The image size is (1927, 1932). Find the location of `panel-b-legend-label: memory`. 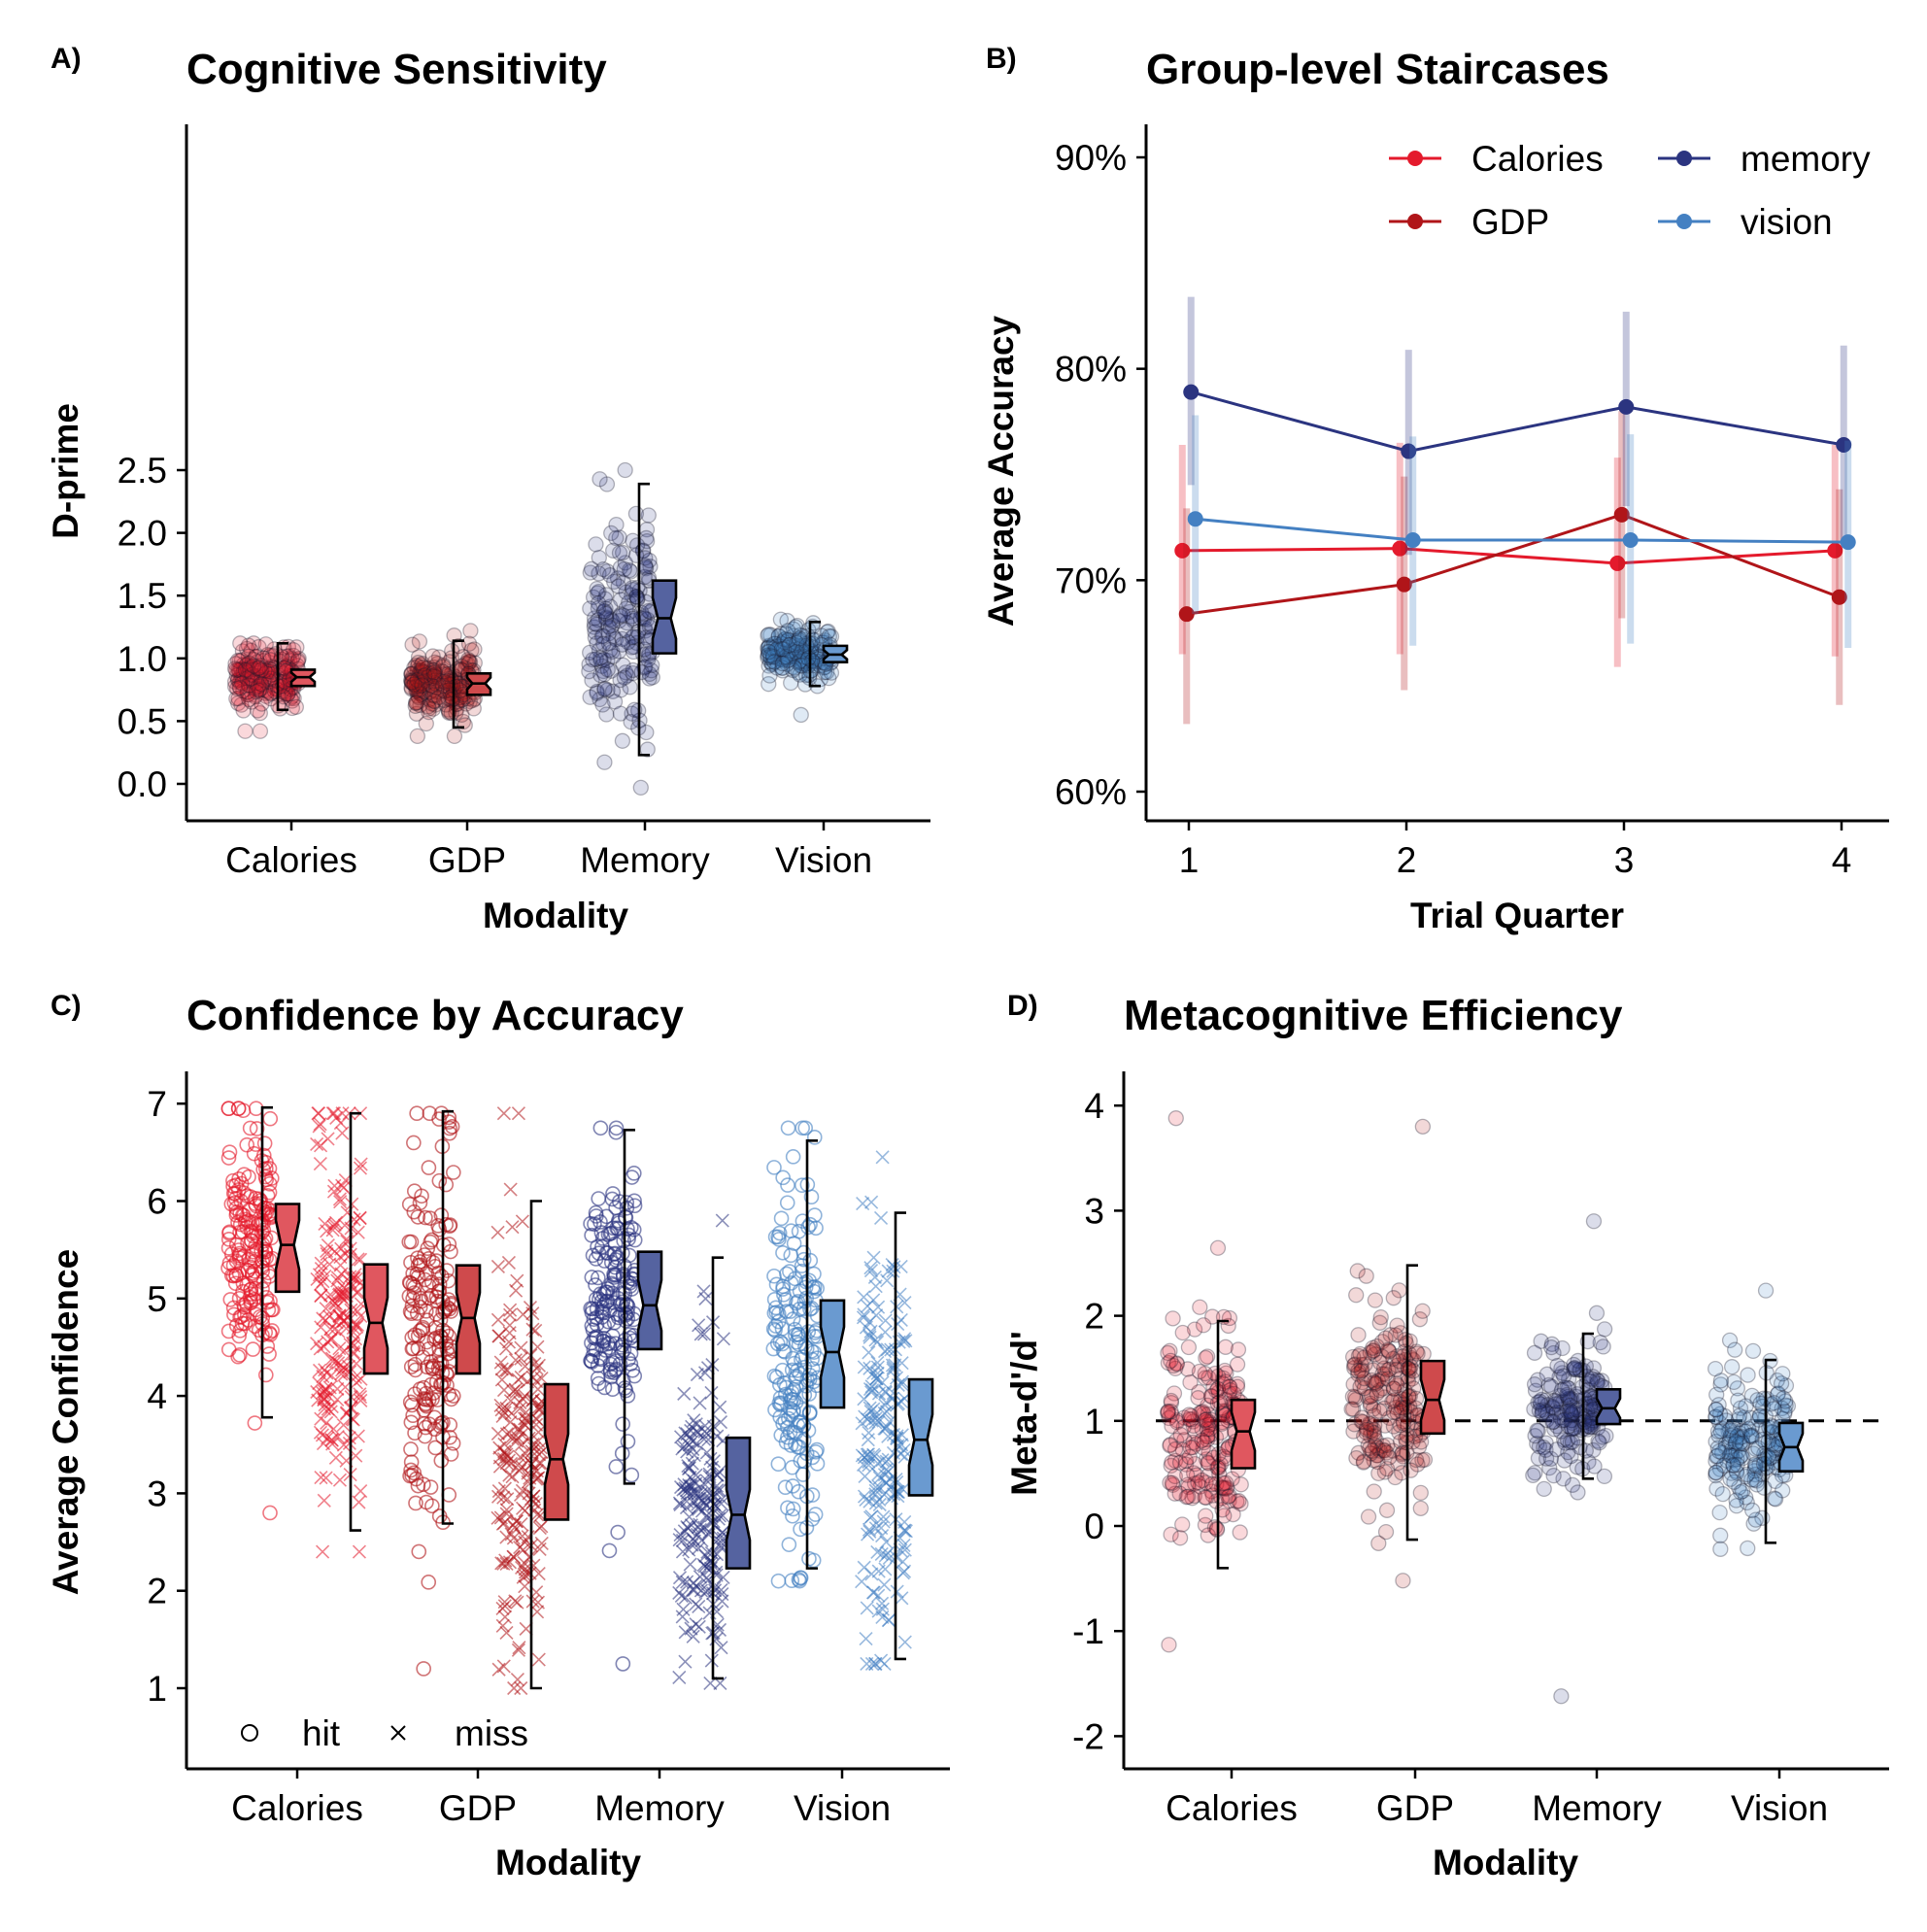

panel-b-legend-label: memory is located at coordinates (1806, 159).